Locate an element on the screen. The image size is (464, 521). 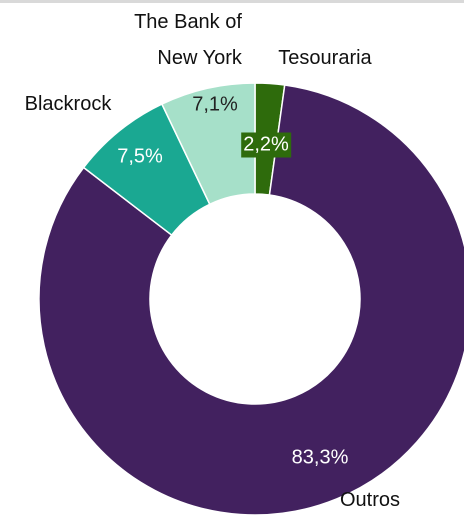
value-label: 83,3% is located at coordinates (320, 457).